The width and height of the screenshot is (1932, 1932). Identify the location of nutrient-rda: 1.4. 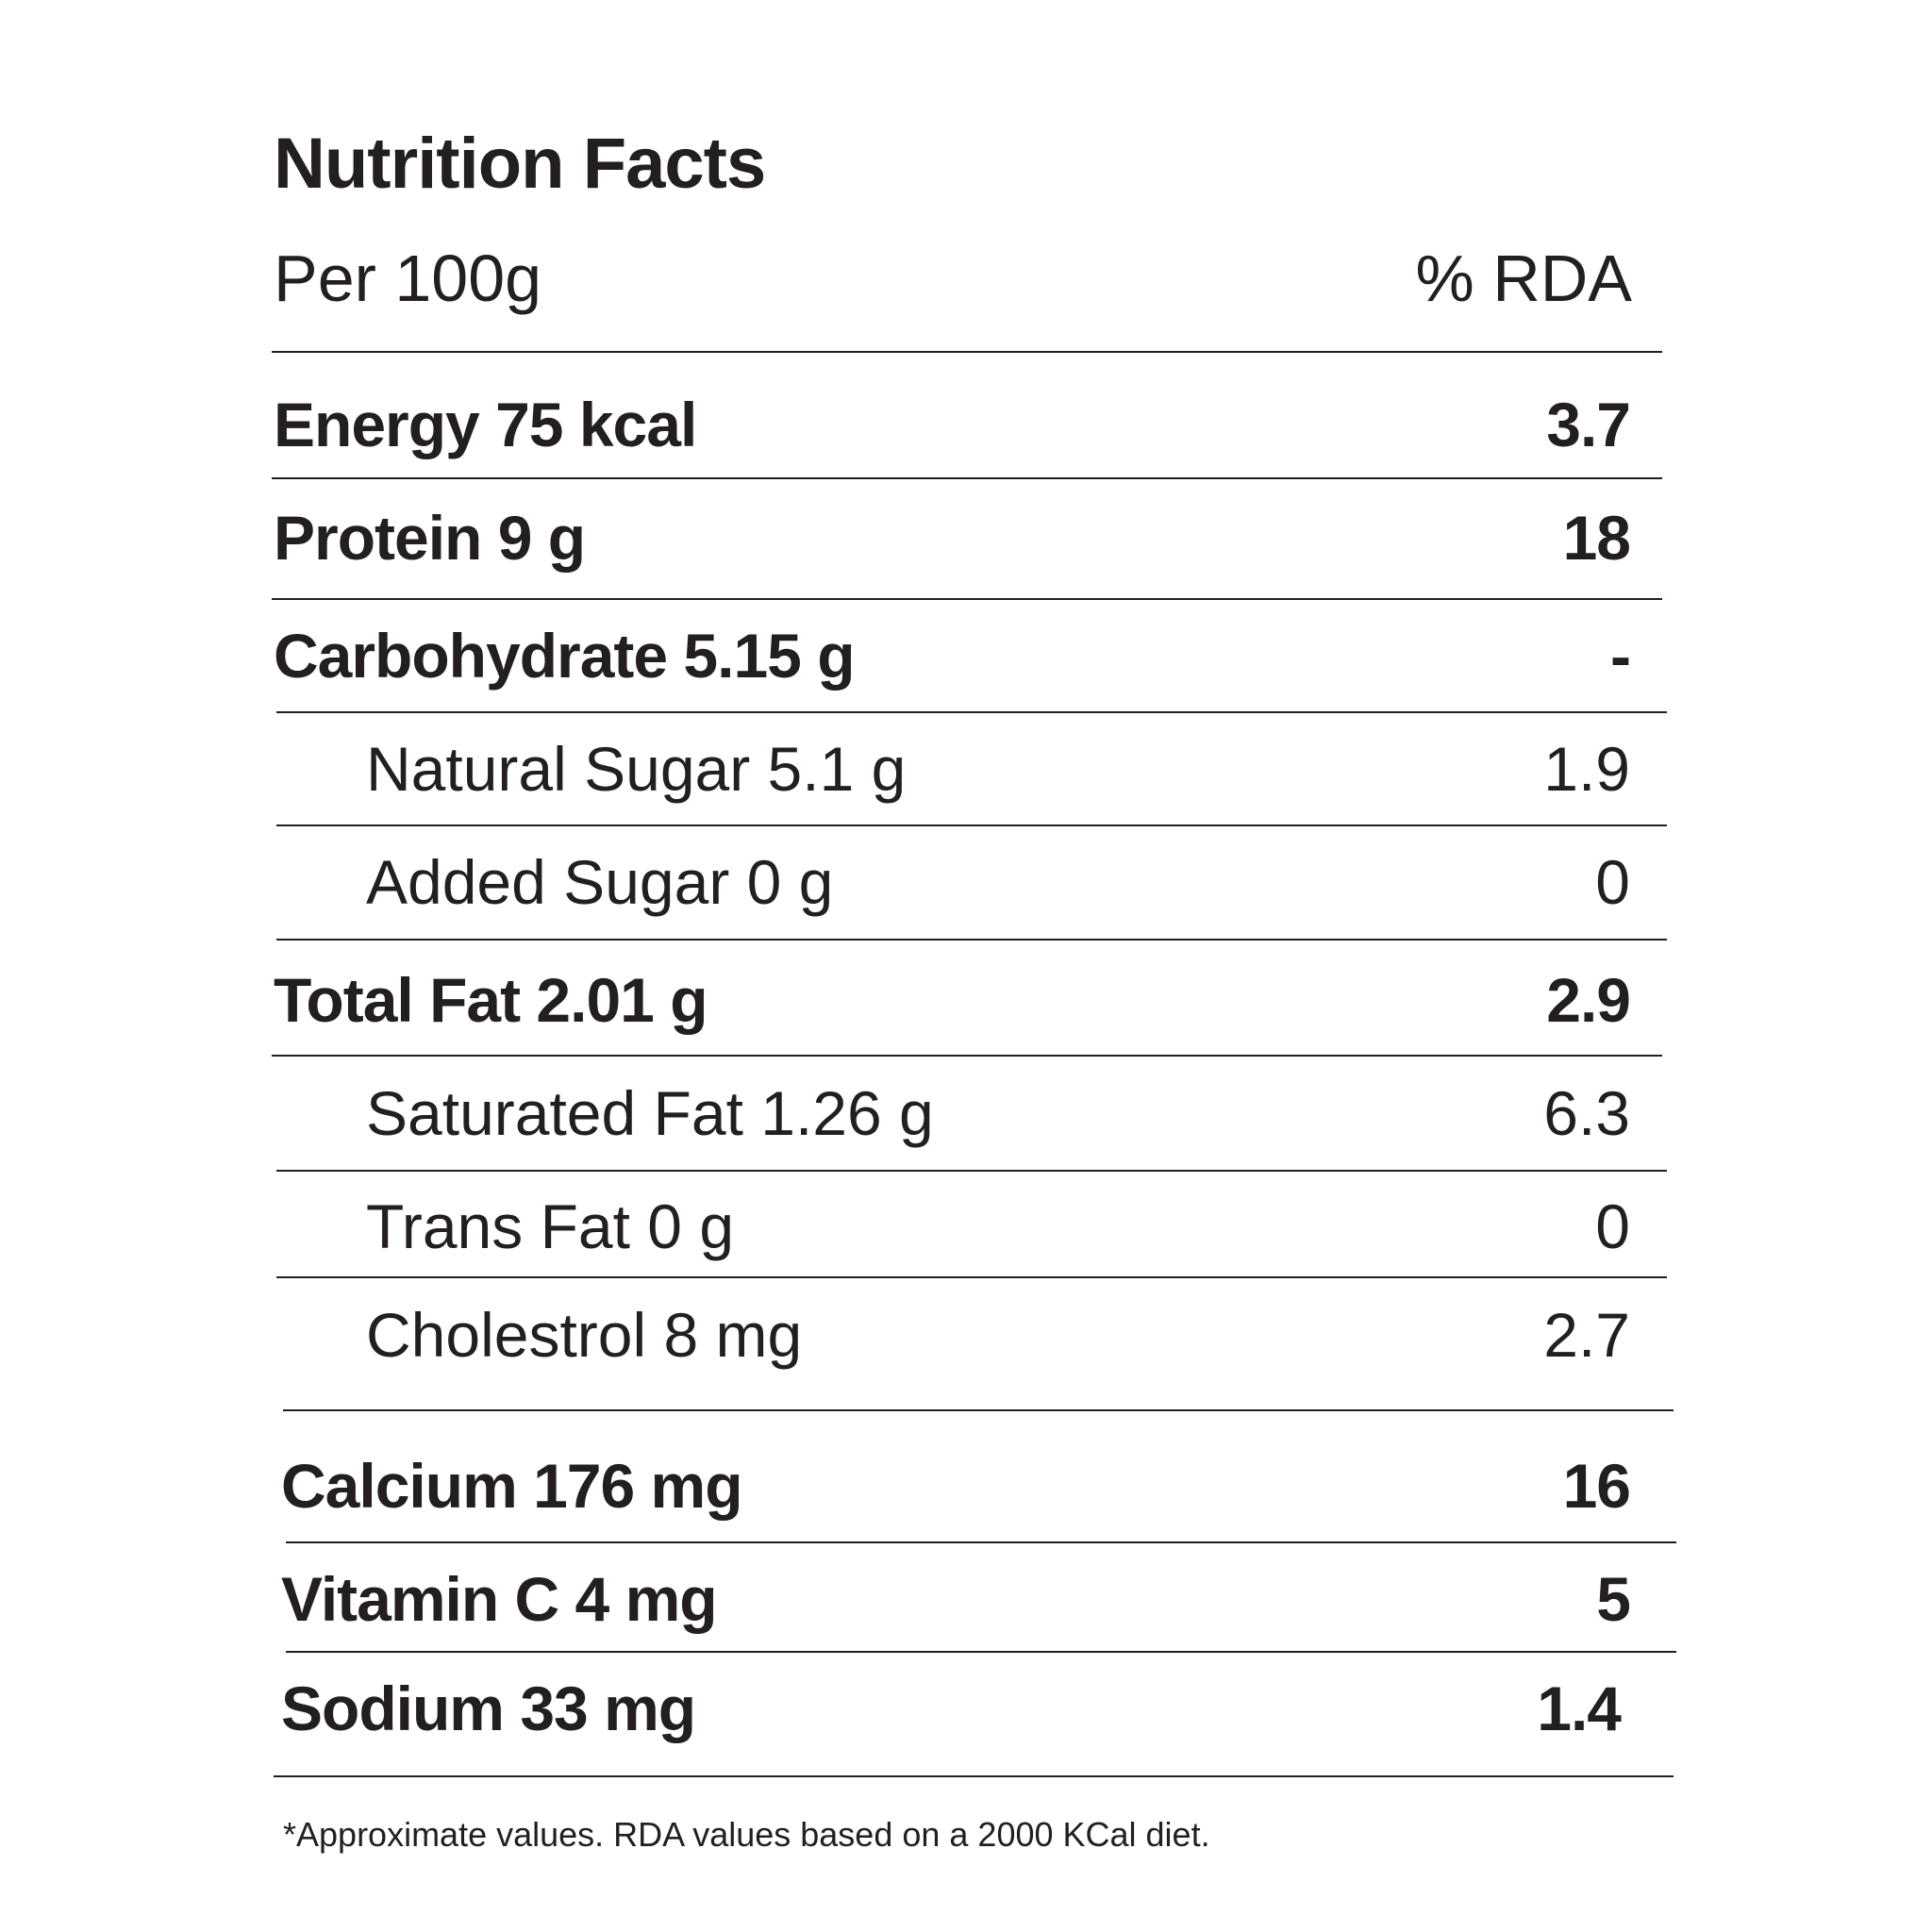
(1579, 1709).